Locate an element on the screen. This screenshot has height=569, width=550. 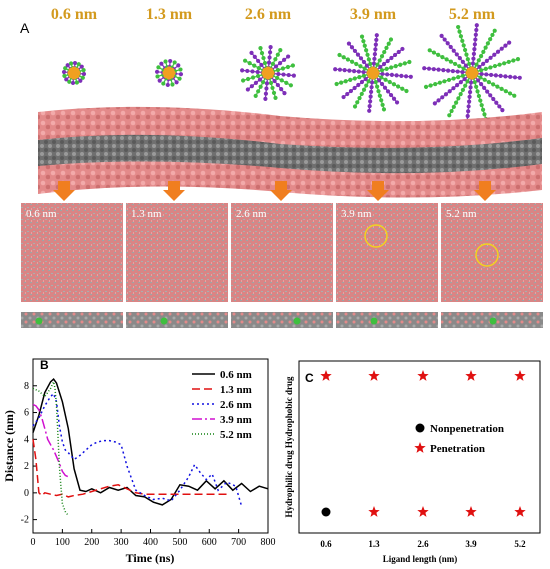
legend: Nonpenetration Penetration is located at coordinates (459, 439).